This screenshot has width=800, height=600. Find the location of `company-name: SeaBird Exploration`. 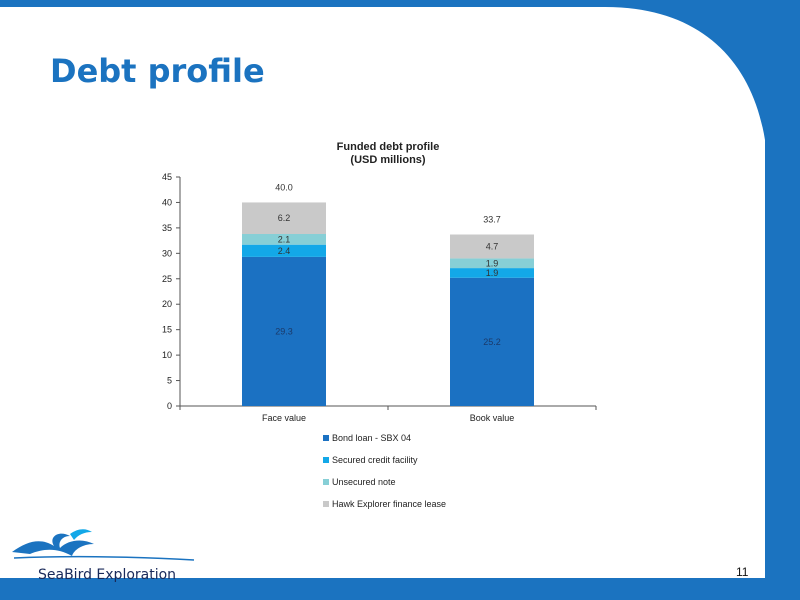

company-name: SeaBird Exploration is located at coordinates (107, 575).